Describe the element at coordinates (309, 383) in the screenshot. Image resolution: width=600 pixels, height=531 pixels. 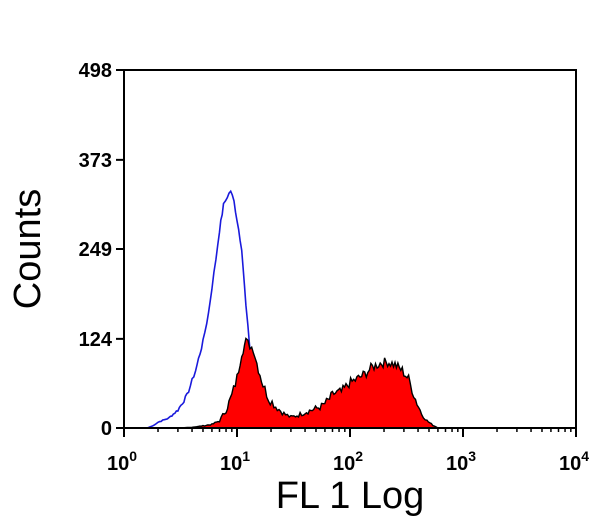
I see `series-2-filled-histogram` at that location.